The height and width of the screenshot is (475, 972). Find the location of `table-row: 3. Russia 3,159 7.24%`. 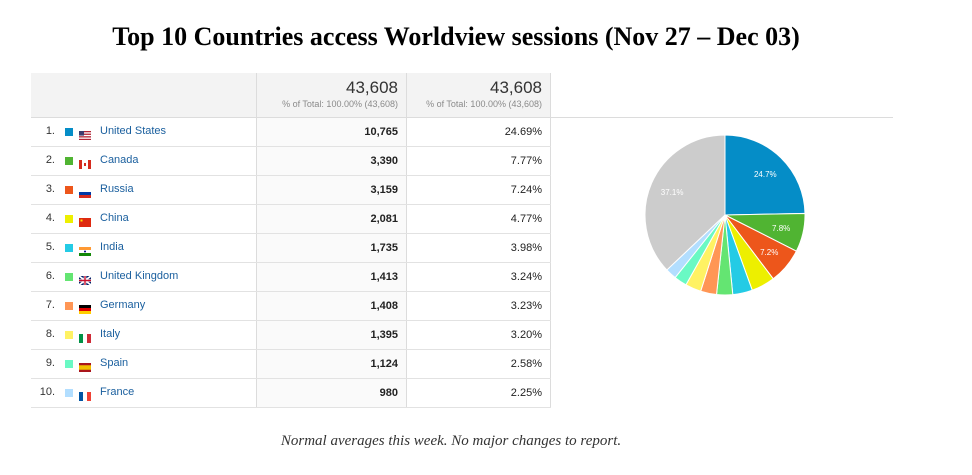

table-row: 3. Russia 3,159 7.24% is located at coordinates (291, 190).